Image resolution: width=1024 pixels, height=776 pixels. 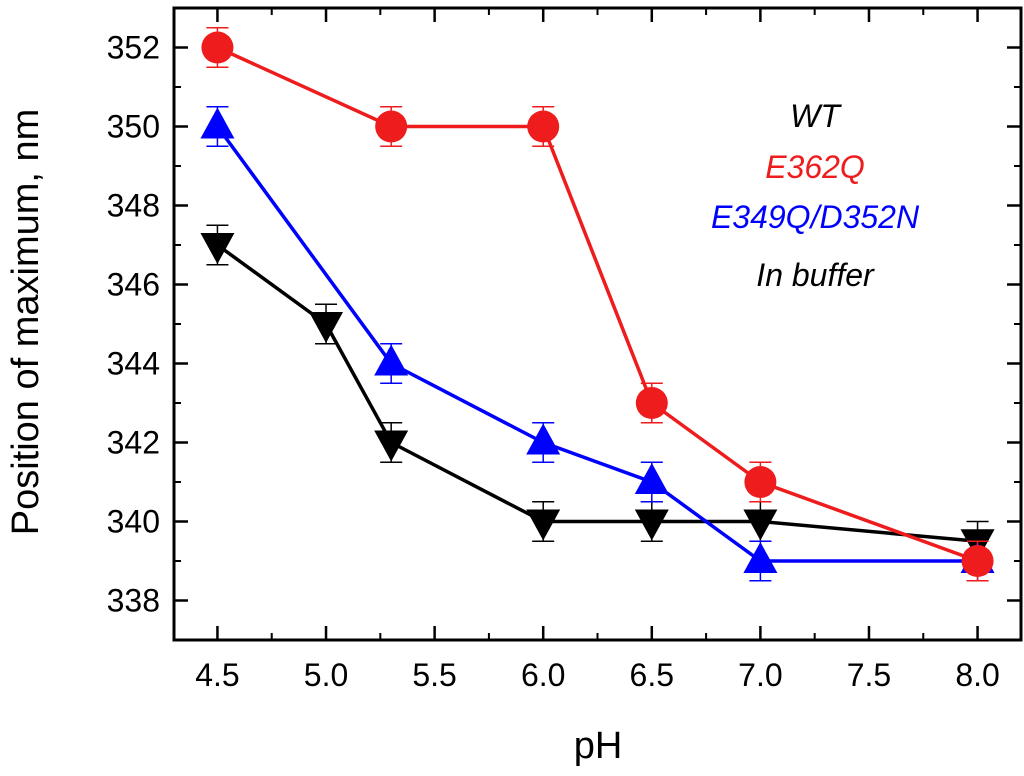 What do you see at coordinates (598, 746) in the screenshot?
I see `x-axis-title: pH` at bounding box center [598, 746].